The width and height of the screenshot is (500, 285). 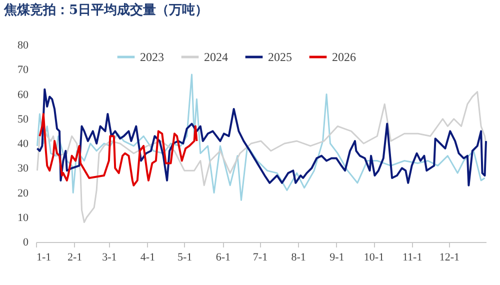 I want to click on x-tick-label: 10-1, so click(x=374, y=258).